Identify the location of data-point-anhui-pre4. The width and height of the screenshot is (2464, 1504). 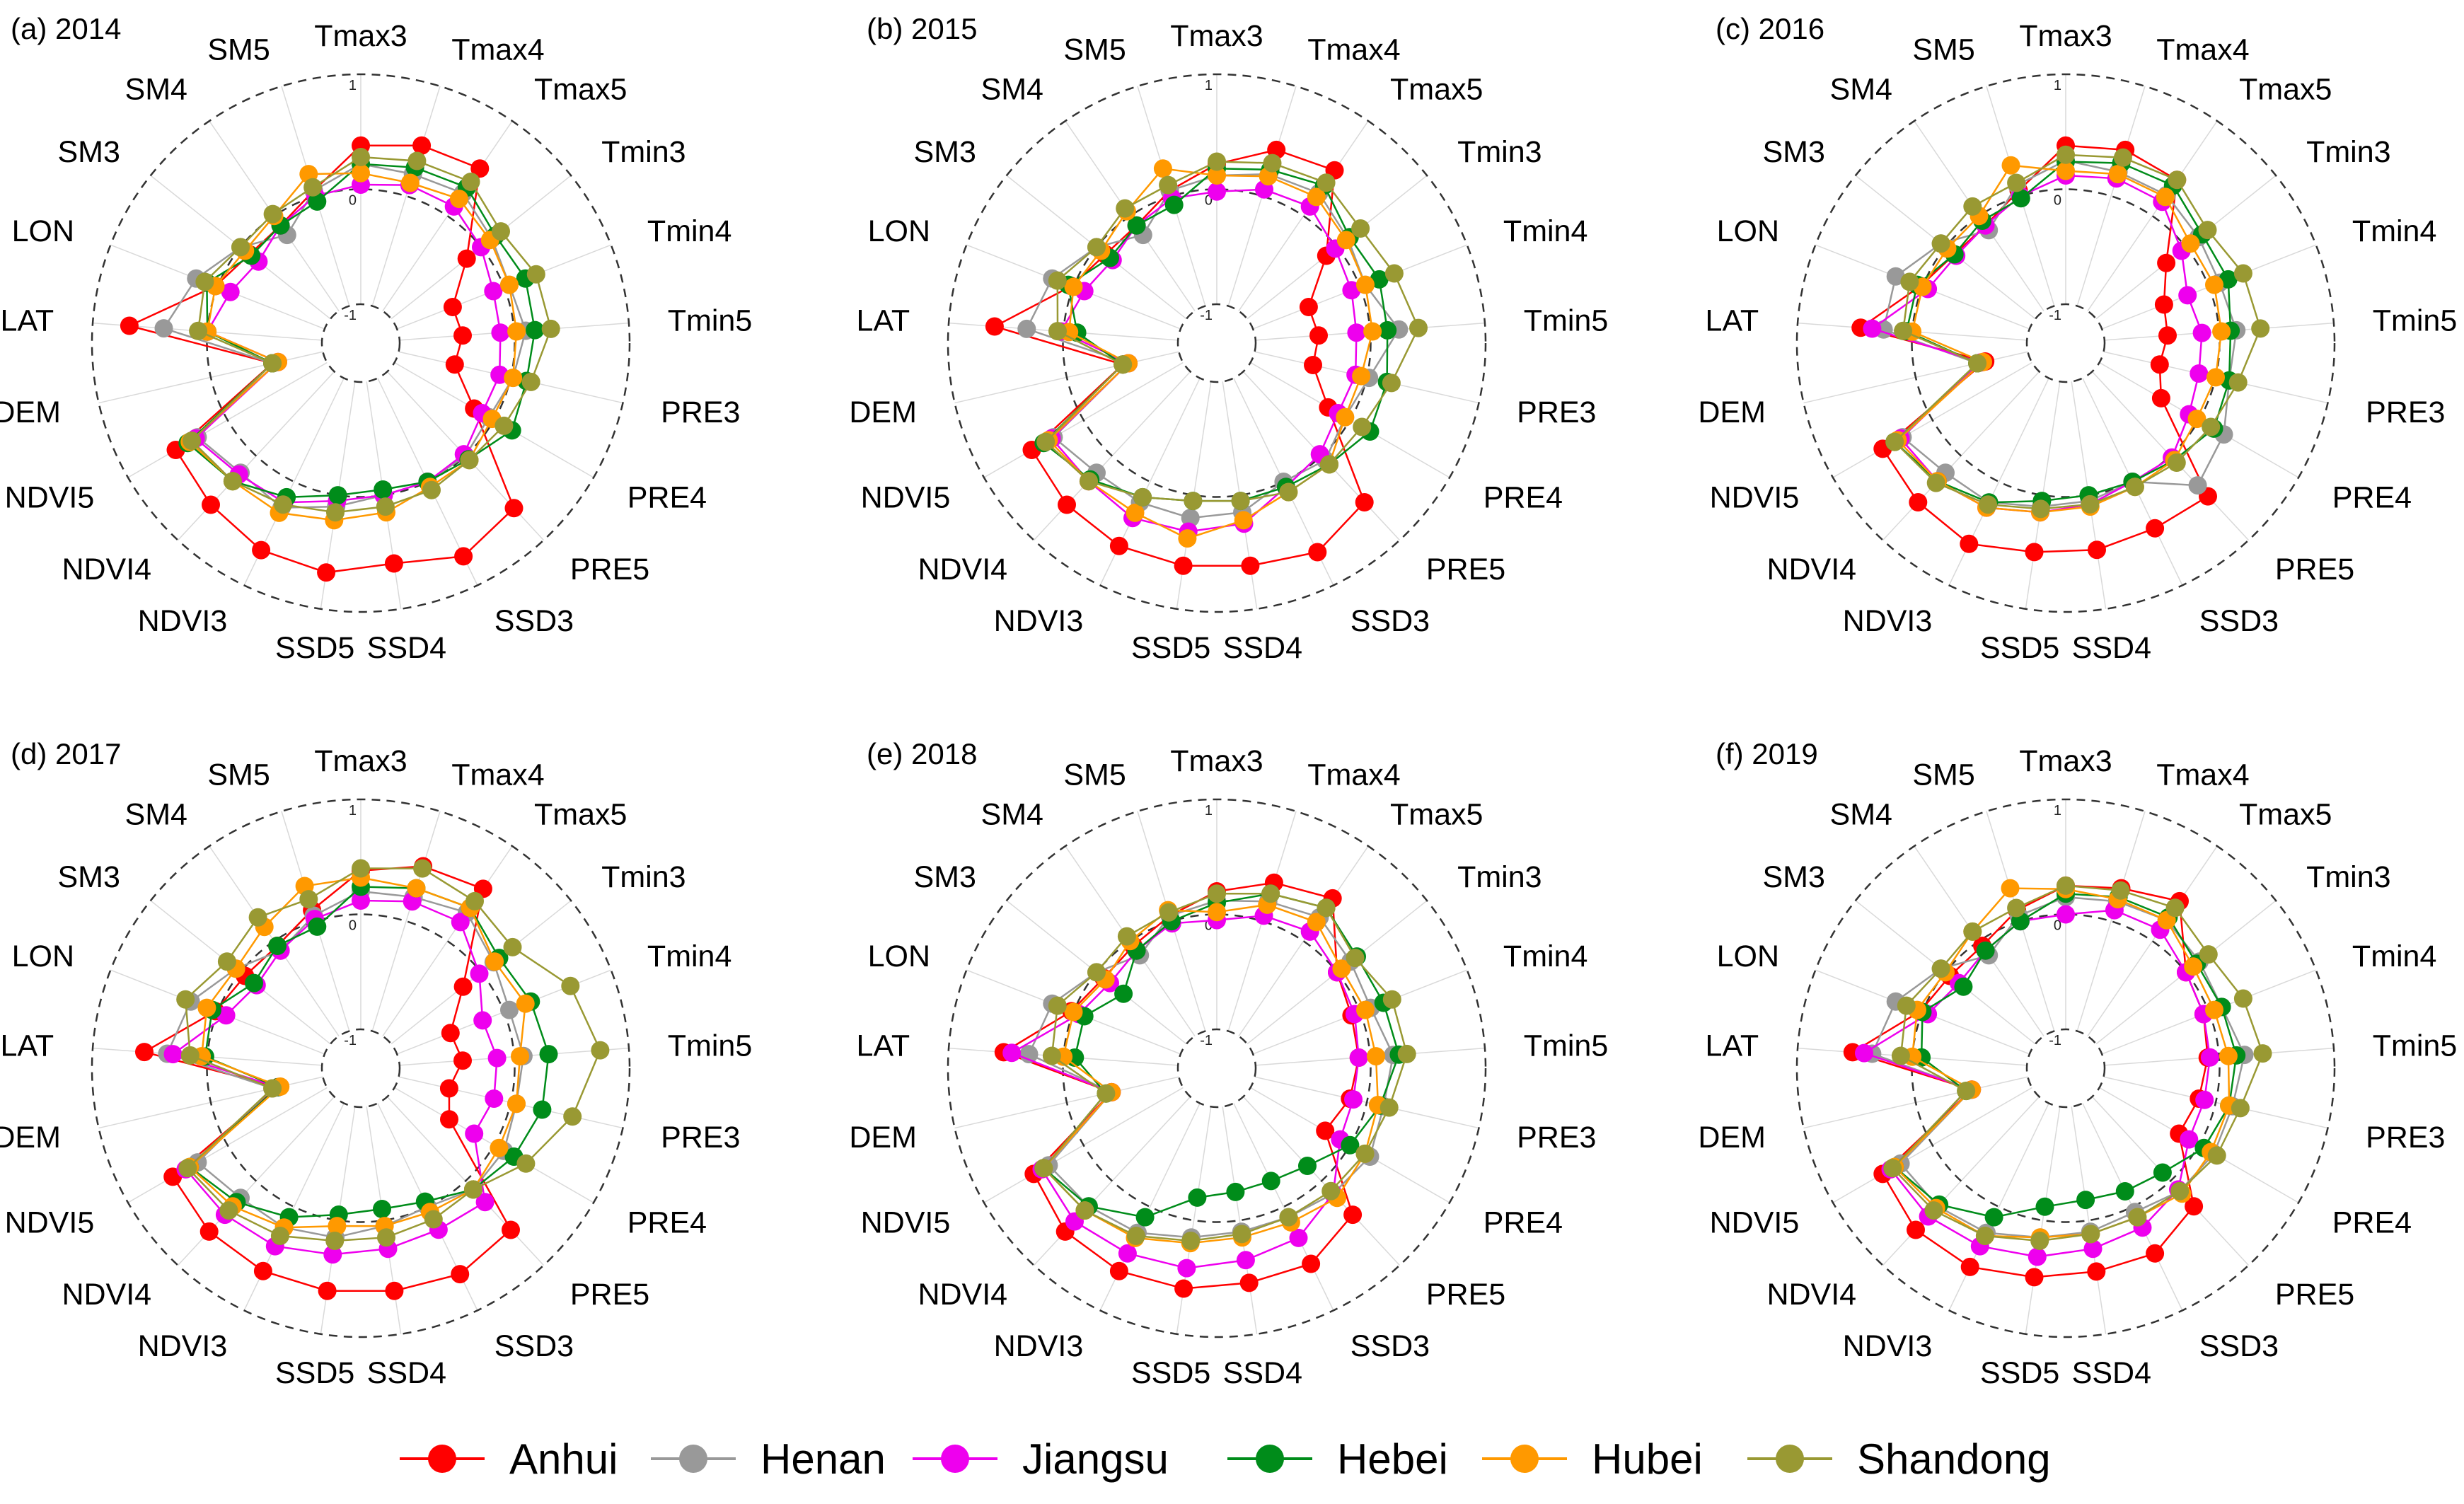
(1325, 1130).